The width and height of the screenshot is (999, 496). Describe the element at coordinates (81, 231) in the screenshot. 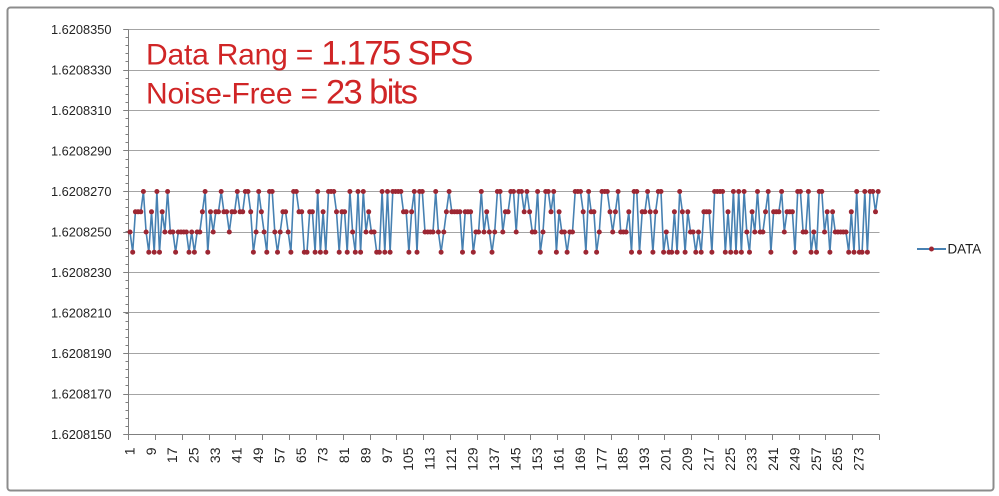

I see `svg-text: 1.6208250` at that location.